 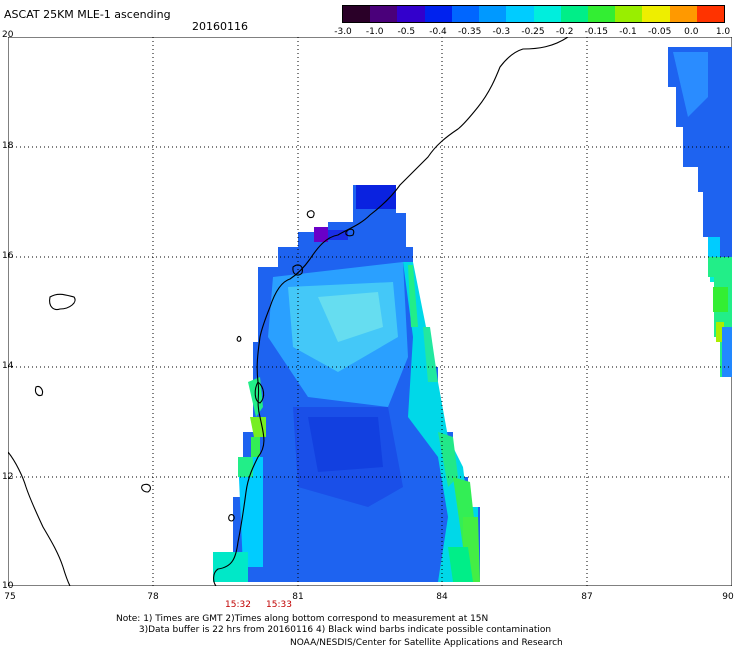 What do you see at coordinates (700, 212) in the screenshot?
I see `swath-east` at bounding box center [700, 212].